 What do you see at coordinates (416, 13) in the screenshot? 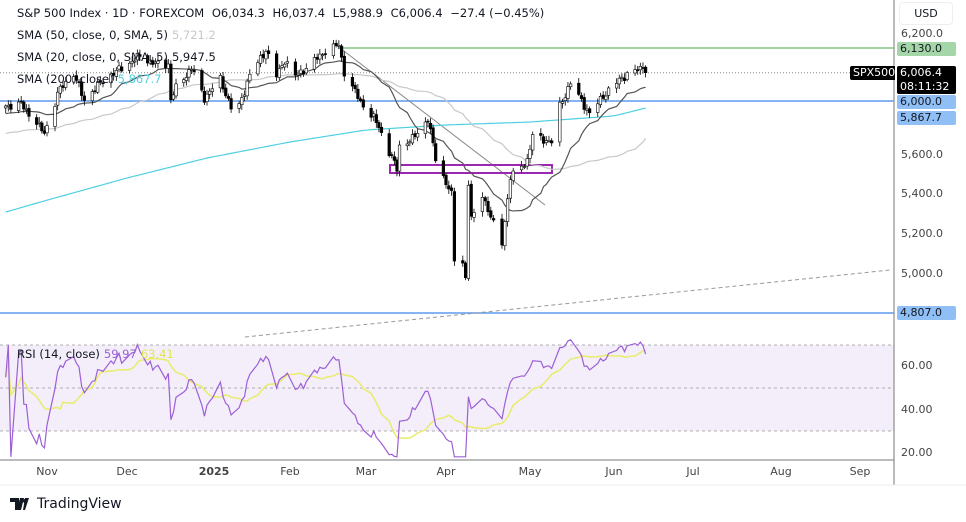
I see `ohlc-close: C6,006.4` at bounding box center [416, 13].